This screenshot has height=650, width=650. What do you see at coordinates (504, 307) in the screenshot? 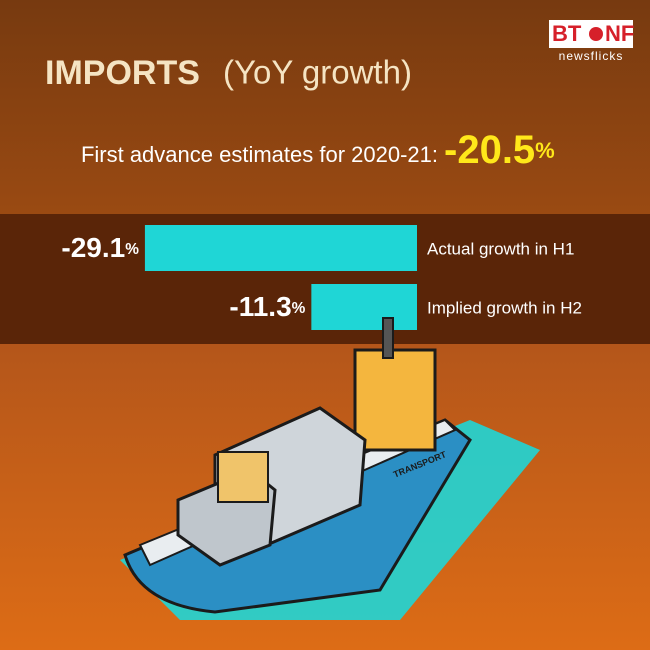
I see `category-label: Implied growth in H2` at bounding box center [504, 307].